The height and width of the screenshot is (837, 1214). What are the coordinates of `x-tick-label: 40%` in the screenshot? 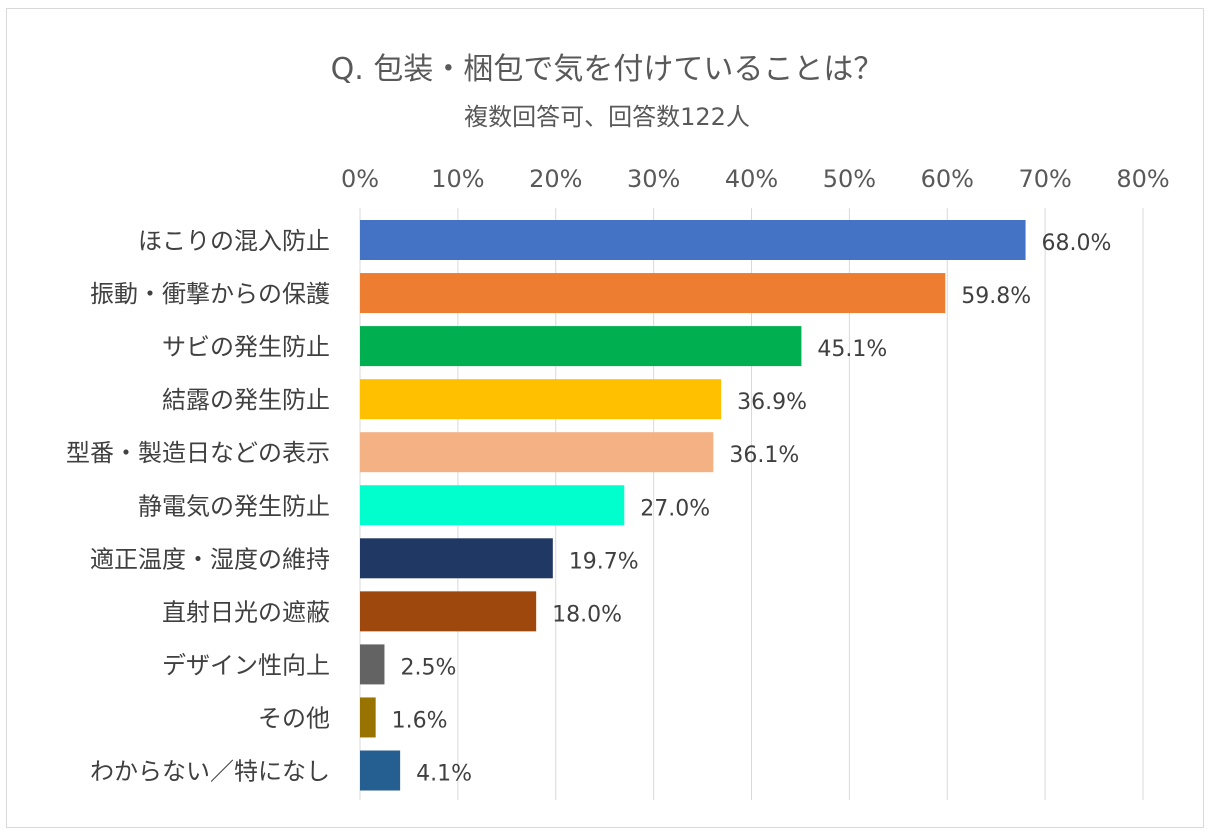 It's located at (751, 179).